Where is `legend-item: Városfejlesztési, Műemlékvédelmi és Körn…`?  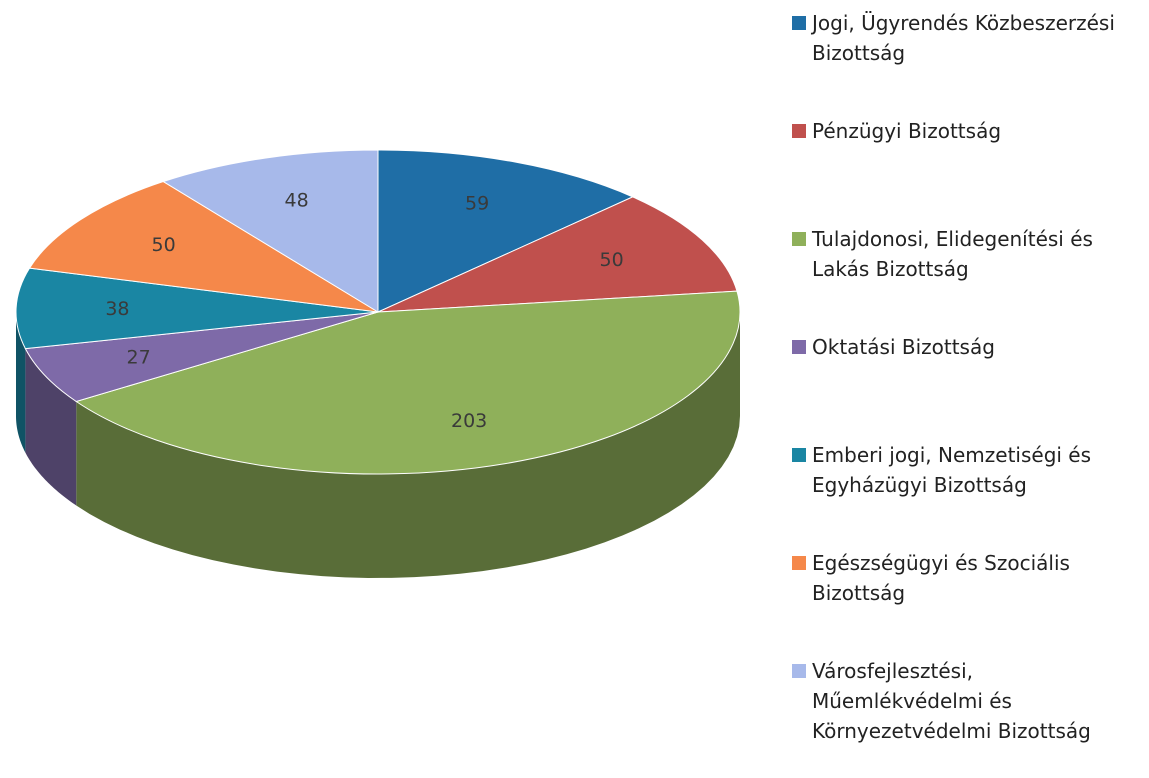 legend-item: Városfejlesztési, Műemlékvédelmi és Körn… is located at coordinates (967, 710).